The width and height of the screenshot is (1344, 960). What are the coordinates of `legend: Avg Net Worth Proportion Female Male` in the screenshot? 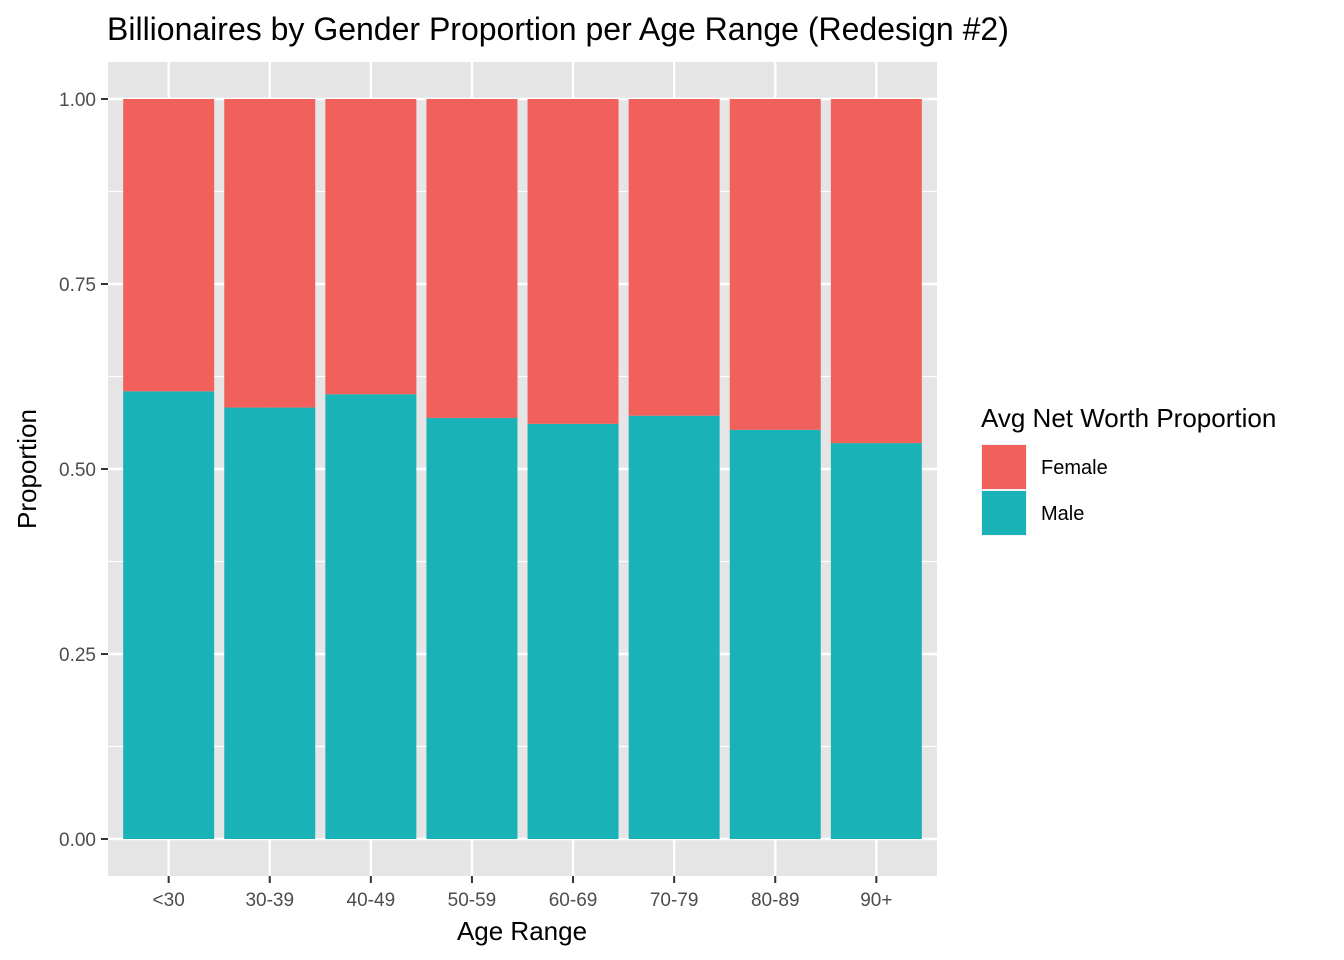 It's located at (1128, 469).